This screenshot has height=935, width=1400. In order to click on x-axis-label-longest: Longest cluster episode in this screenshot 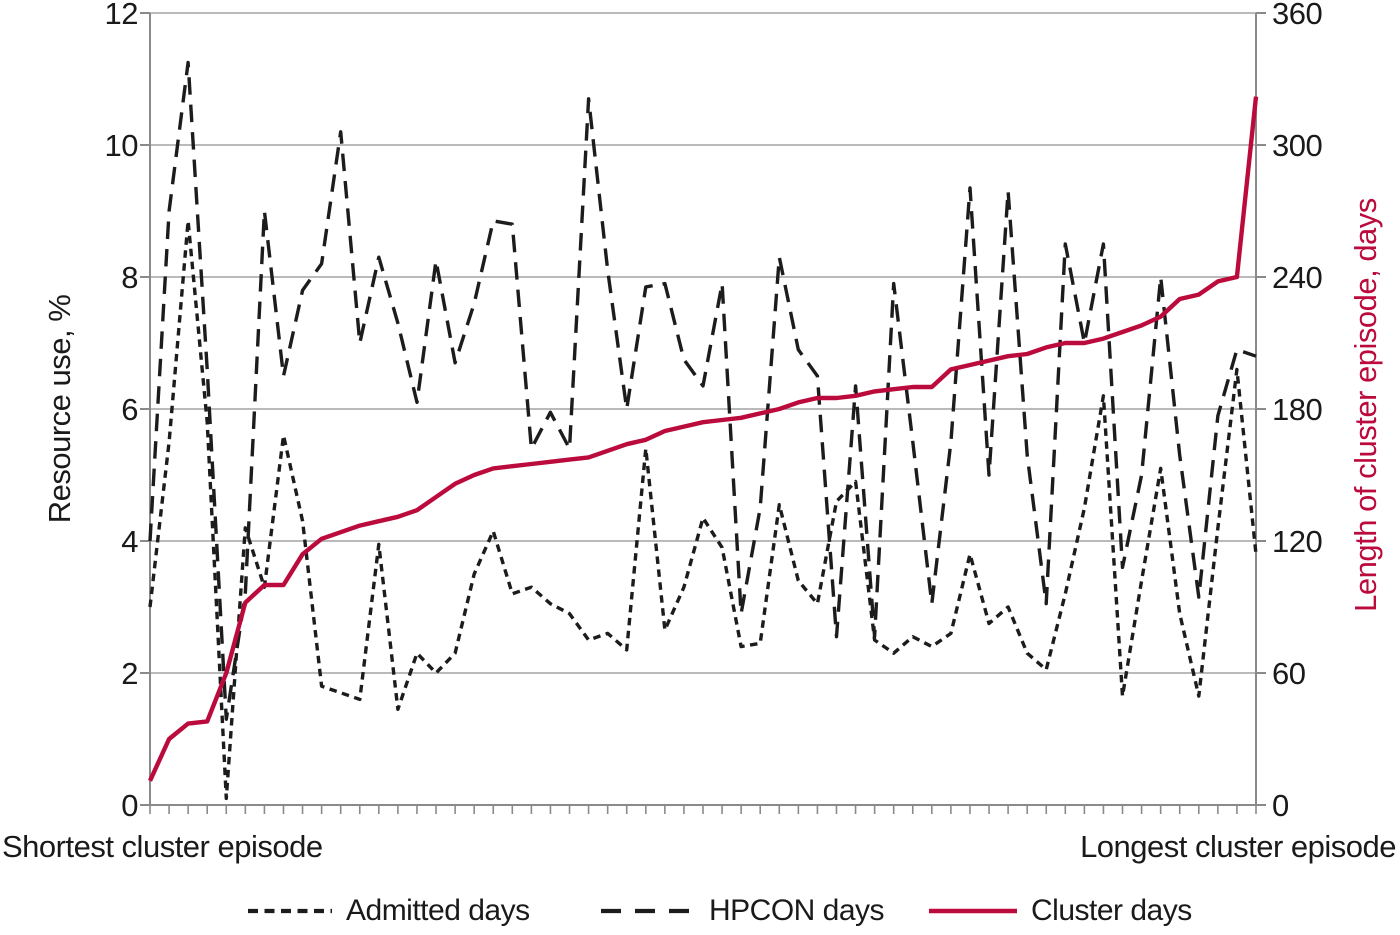, I will do `click(1238, 846)`.